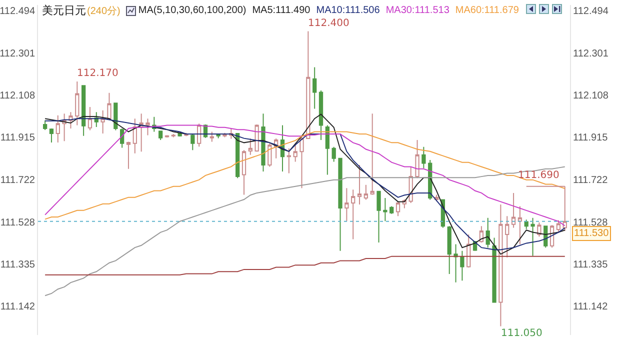  Describe the element at coordinates (18, 138) in the screenshot. I see `y-tick-label: 111.915` at that location.